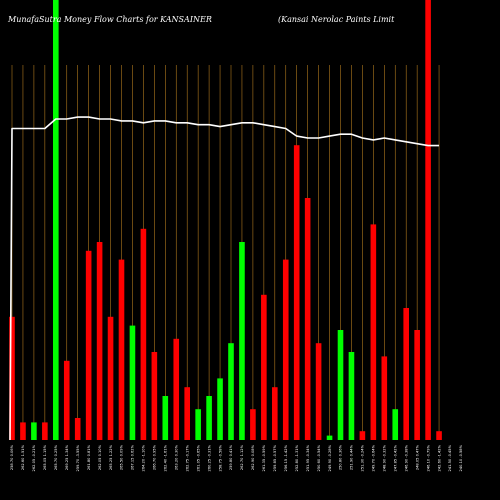 This screenshot has height=500, width=500. What do you see at coordinates (122, 457) in the screenshot?
I see `x-tick-label: 265.50 0.09%` at bounding box center [122, 457].